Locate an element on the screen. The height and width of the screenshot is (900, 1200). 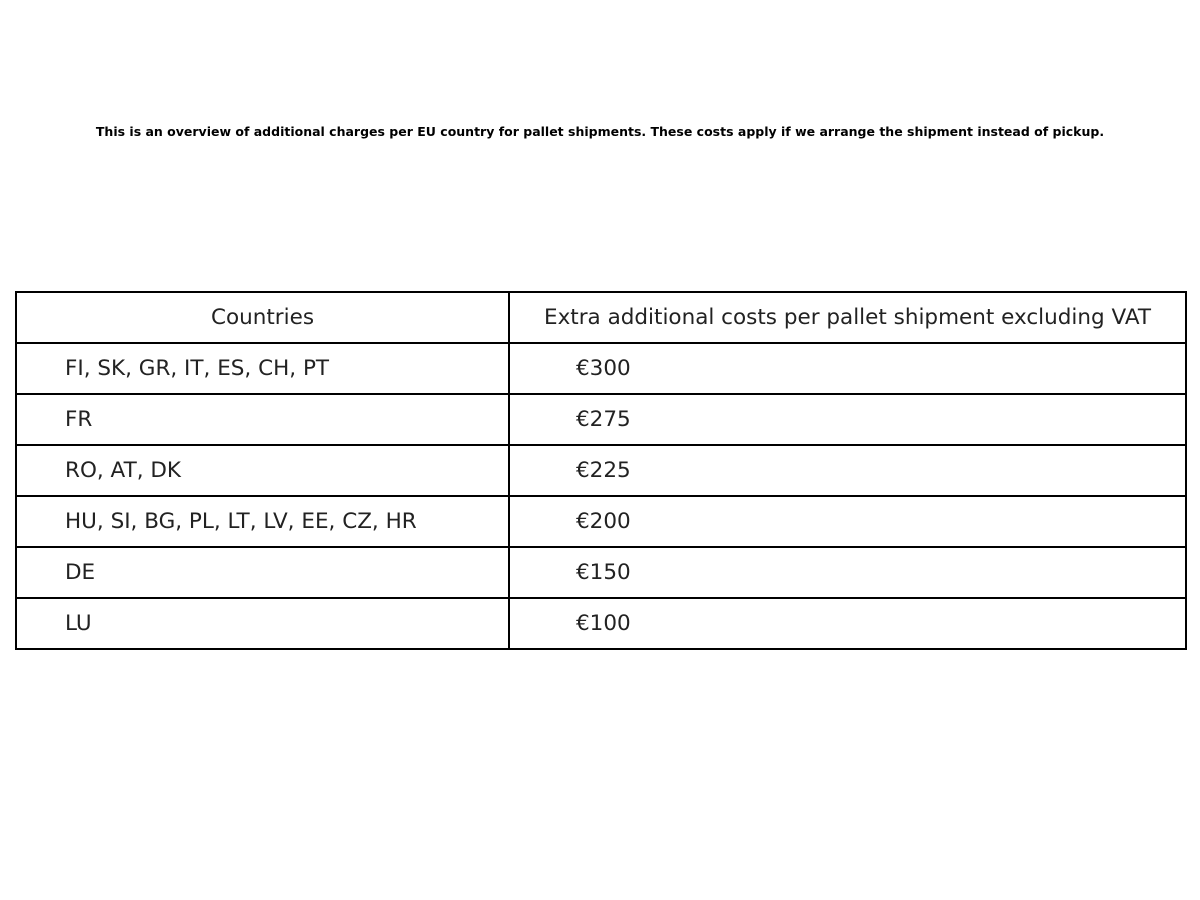
cost-cell: €225 is located at coordinates (847, 470).